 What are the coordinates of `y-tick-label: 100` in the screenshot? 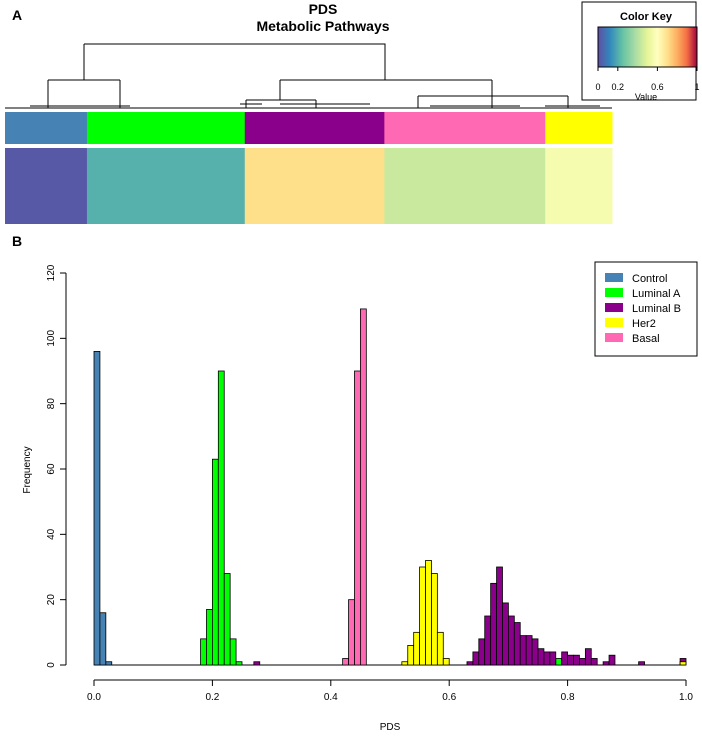 It's located at (51, 338).